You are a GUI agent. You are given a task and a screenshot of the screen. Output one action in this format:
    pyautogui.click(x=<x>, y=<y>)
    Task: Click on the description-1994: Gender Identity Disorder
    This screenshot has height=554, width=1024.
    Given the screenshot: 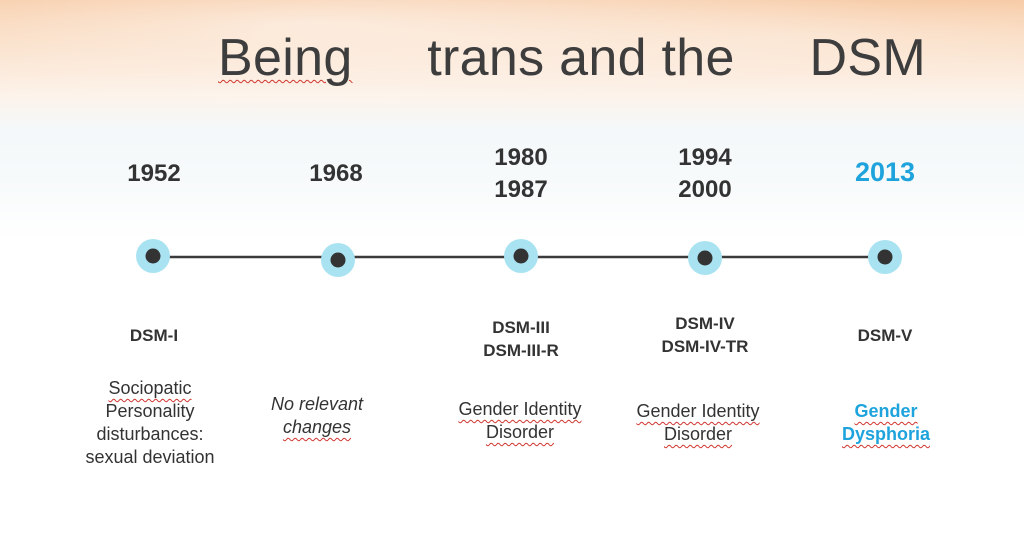 What is the action you would take?
    pyautogui.click(x=698, y=423)
    